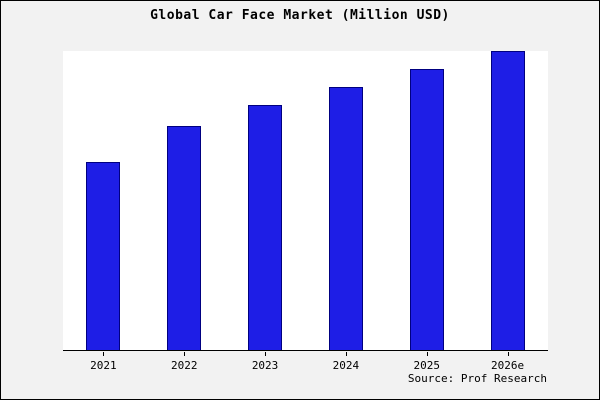 This screenshot has height=400, width=600. I want to click on bar-2026e, so click(507, 200).